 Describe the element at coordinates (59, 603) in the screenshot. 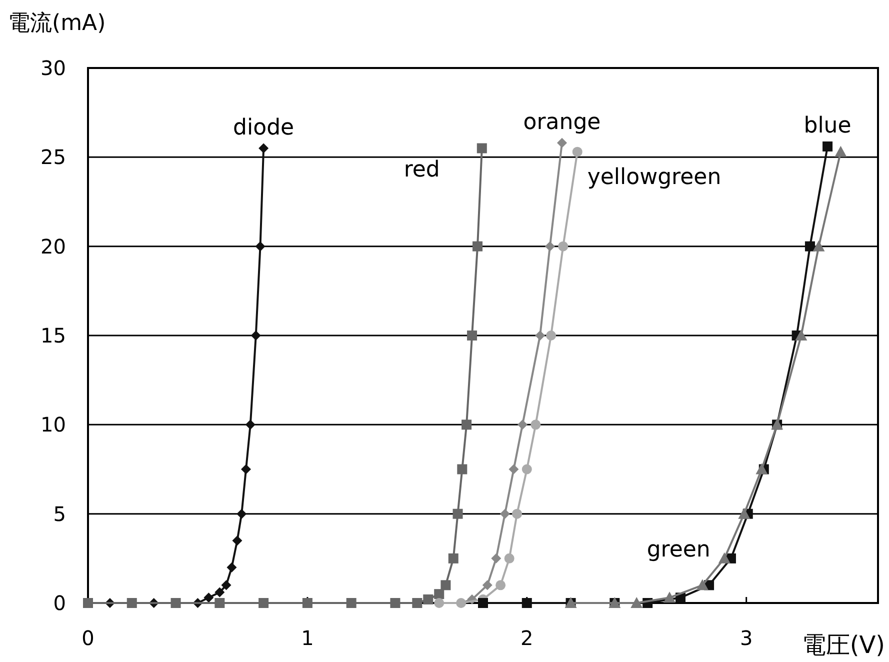

I see `y-tick-label: 0` at that location.